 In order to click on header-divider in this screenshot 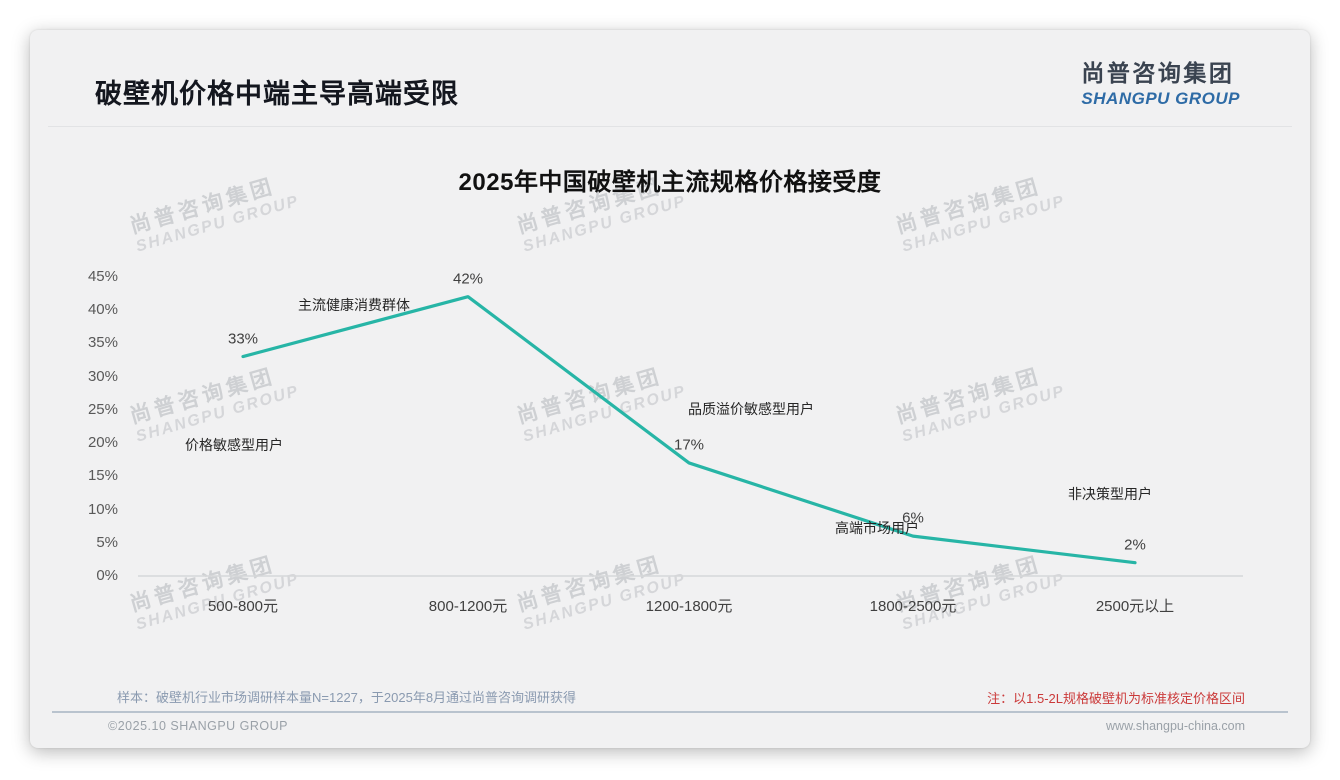, I will do `click(670, 126)`.